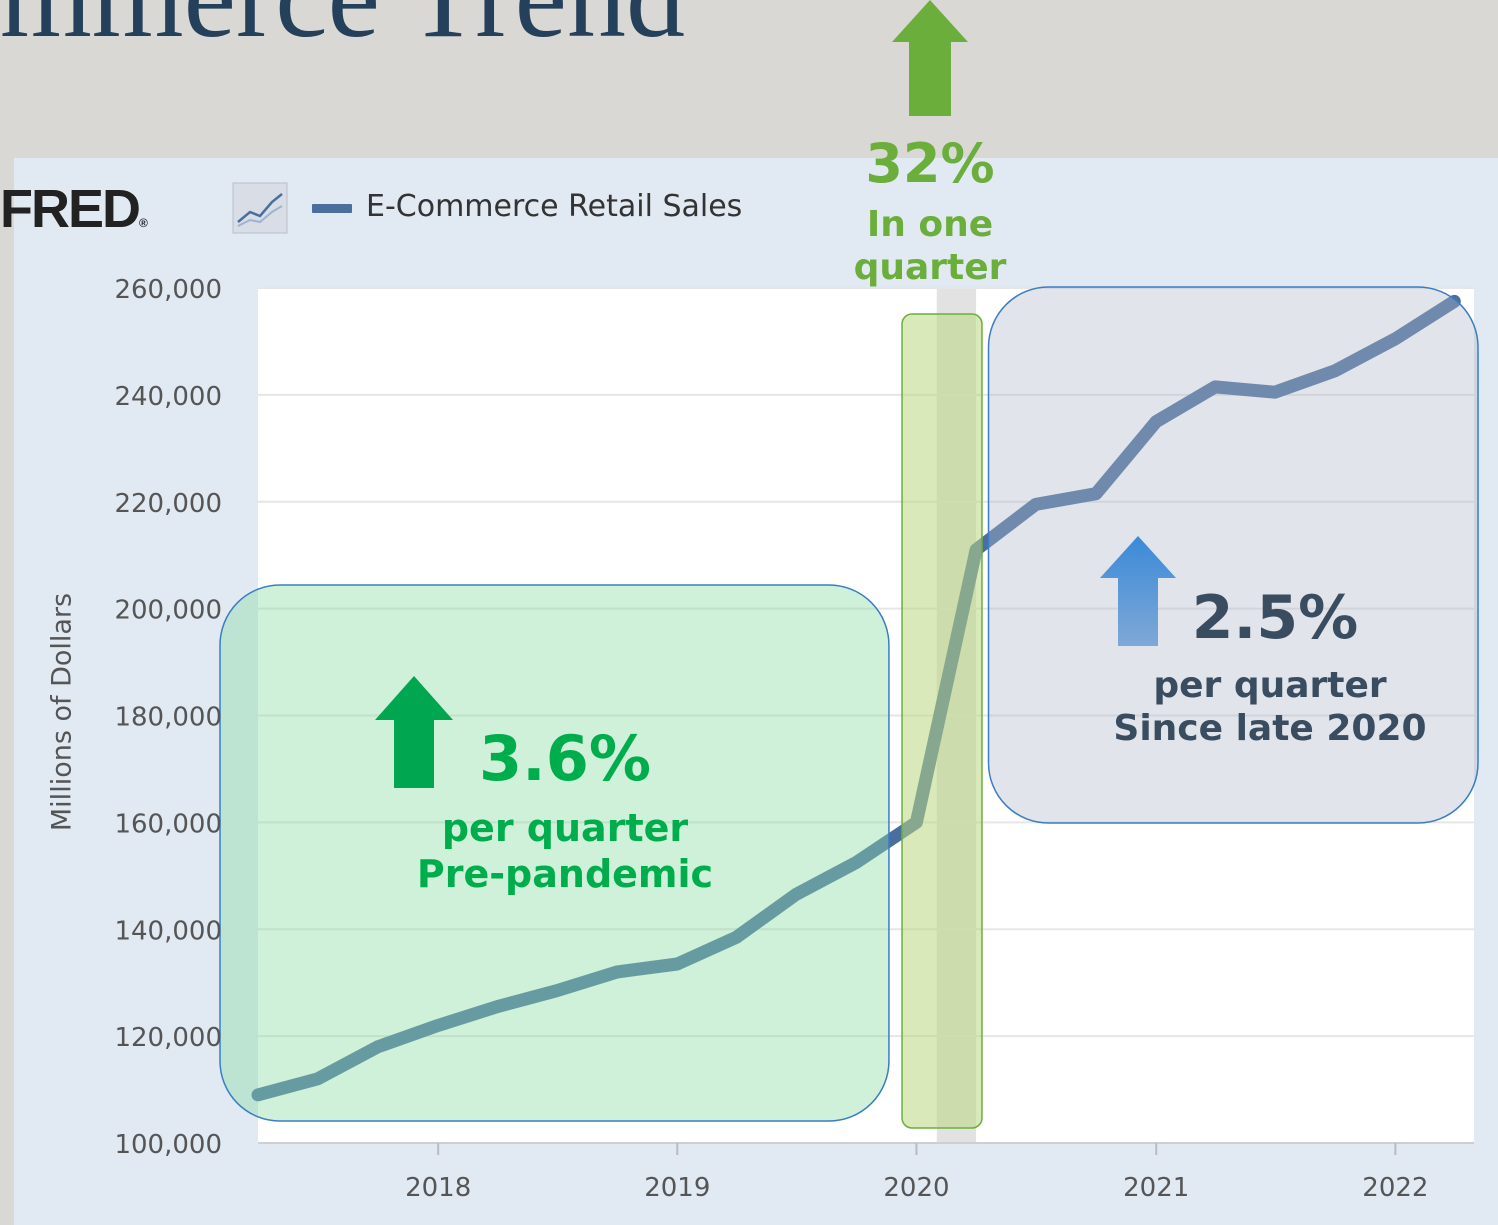 The height and width of the screenshot is (1225, 1498). What do you see at coordinates (168, 1038) in the screenshot?
I see `y-tick-label: 120,000` at bounding box center [168, 1038].